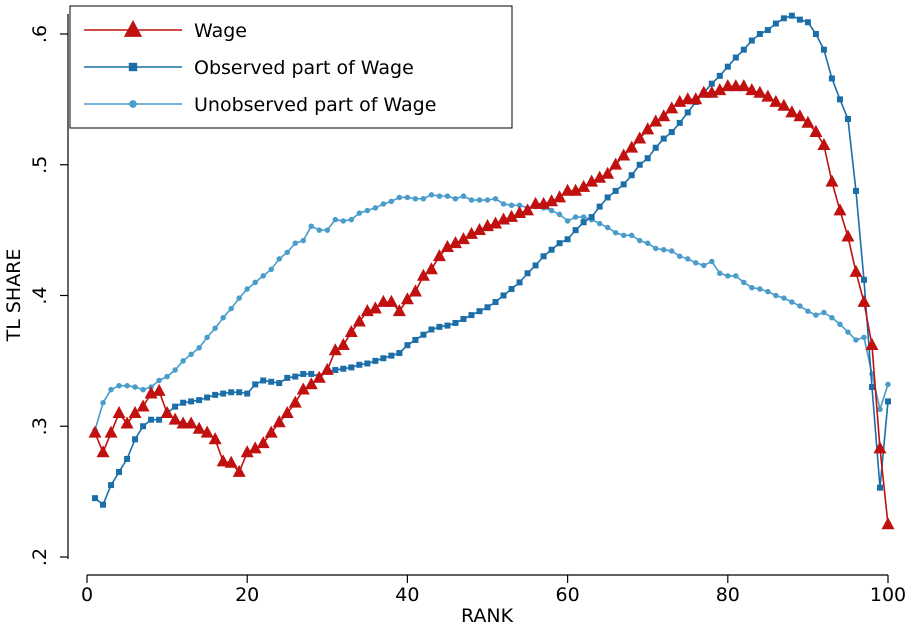 This screenshot has width=907, height=633. What do you see at coordinates (40, 295) in the screenshot?
I see `y-tick-label: .4` at bounding box center [40, 295].